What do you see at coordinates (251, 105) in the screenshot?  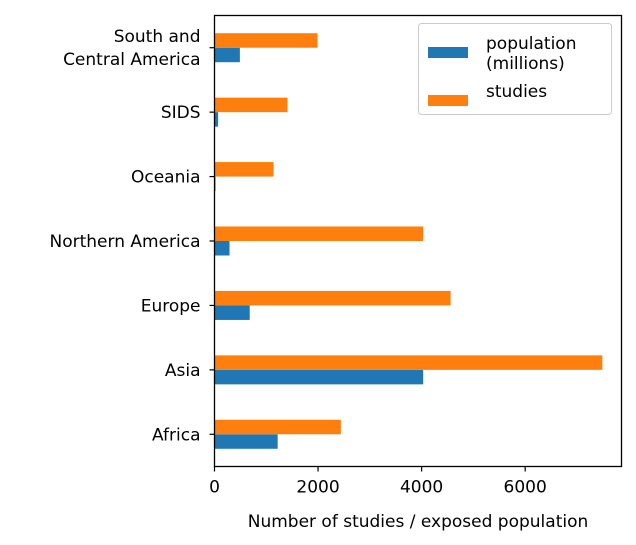 I see `bar-studies-sids` at bounding box center [251, 105].